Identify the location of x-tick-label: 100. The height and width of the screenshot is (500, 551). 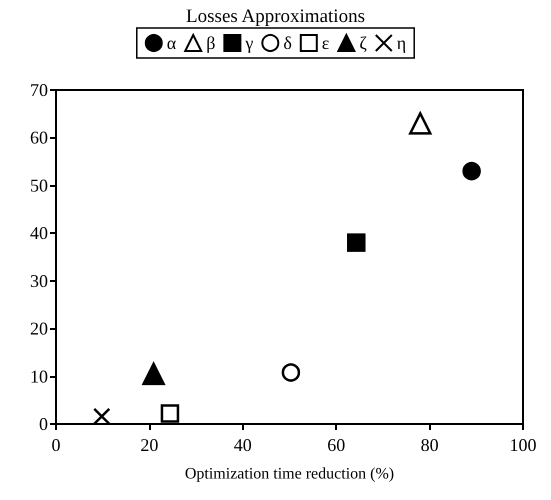
(523, 445).